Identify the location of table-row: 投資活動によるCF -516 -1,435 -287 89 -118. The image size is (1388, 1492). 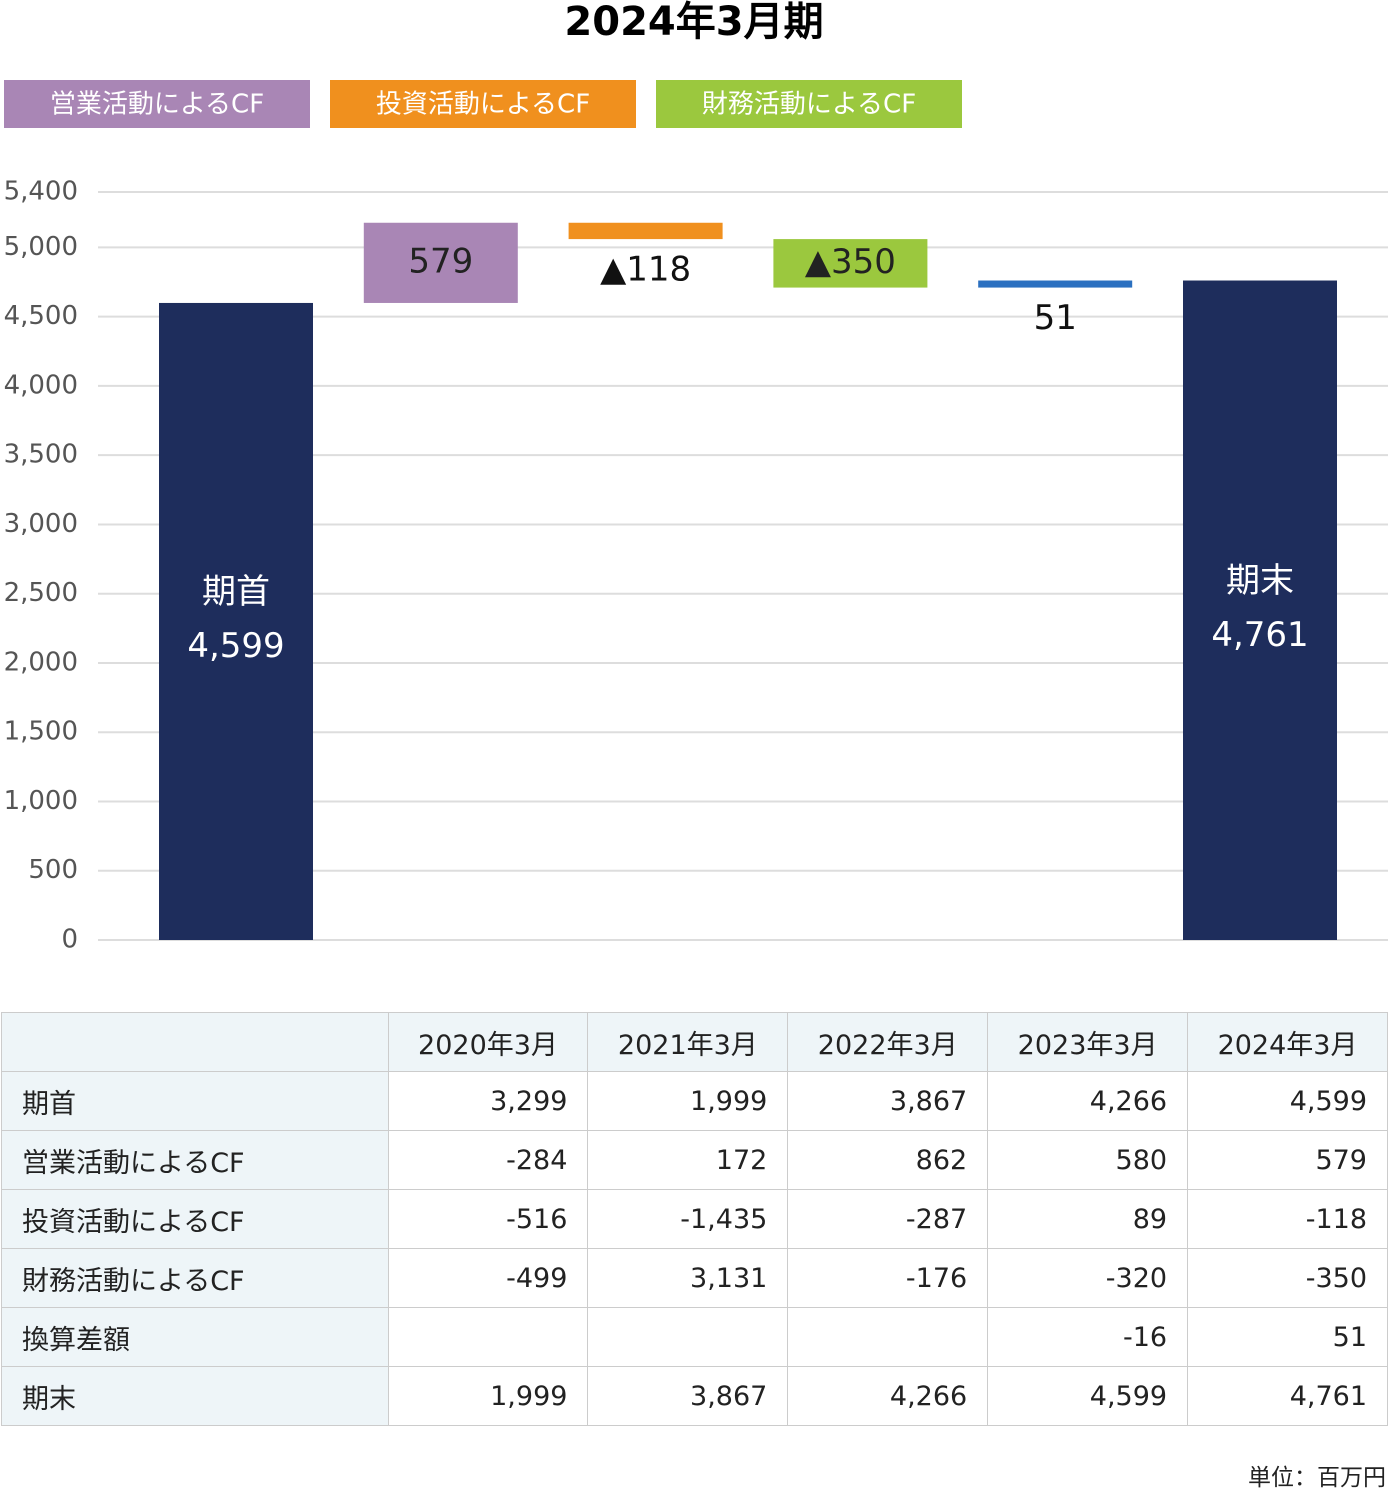
(694, 1219).